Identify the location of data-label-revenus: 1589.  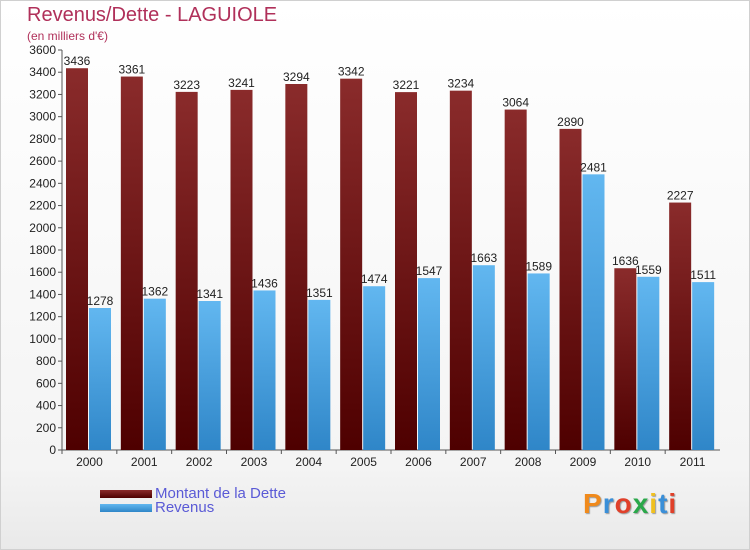
(538, 266).